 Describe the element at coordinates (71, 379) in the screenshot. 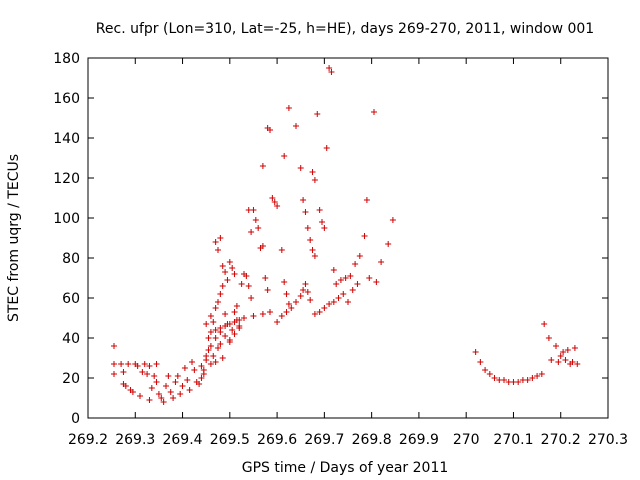

I see `y-tick-label: 20` at that location.